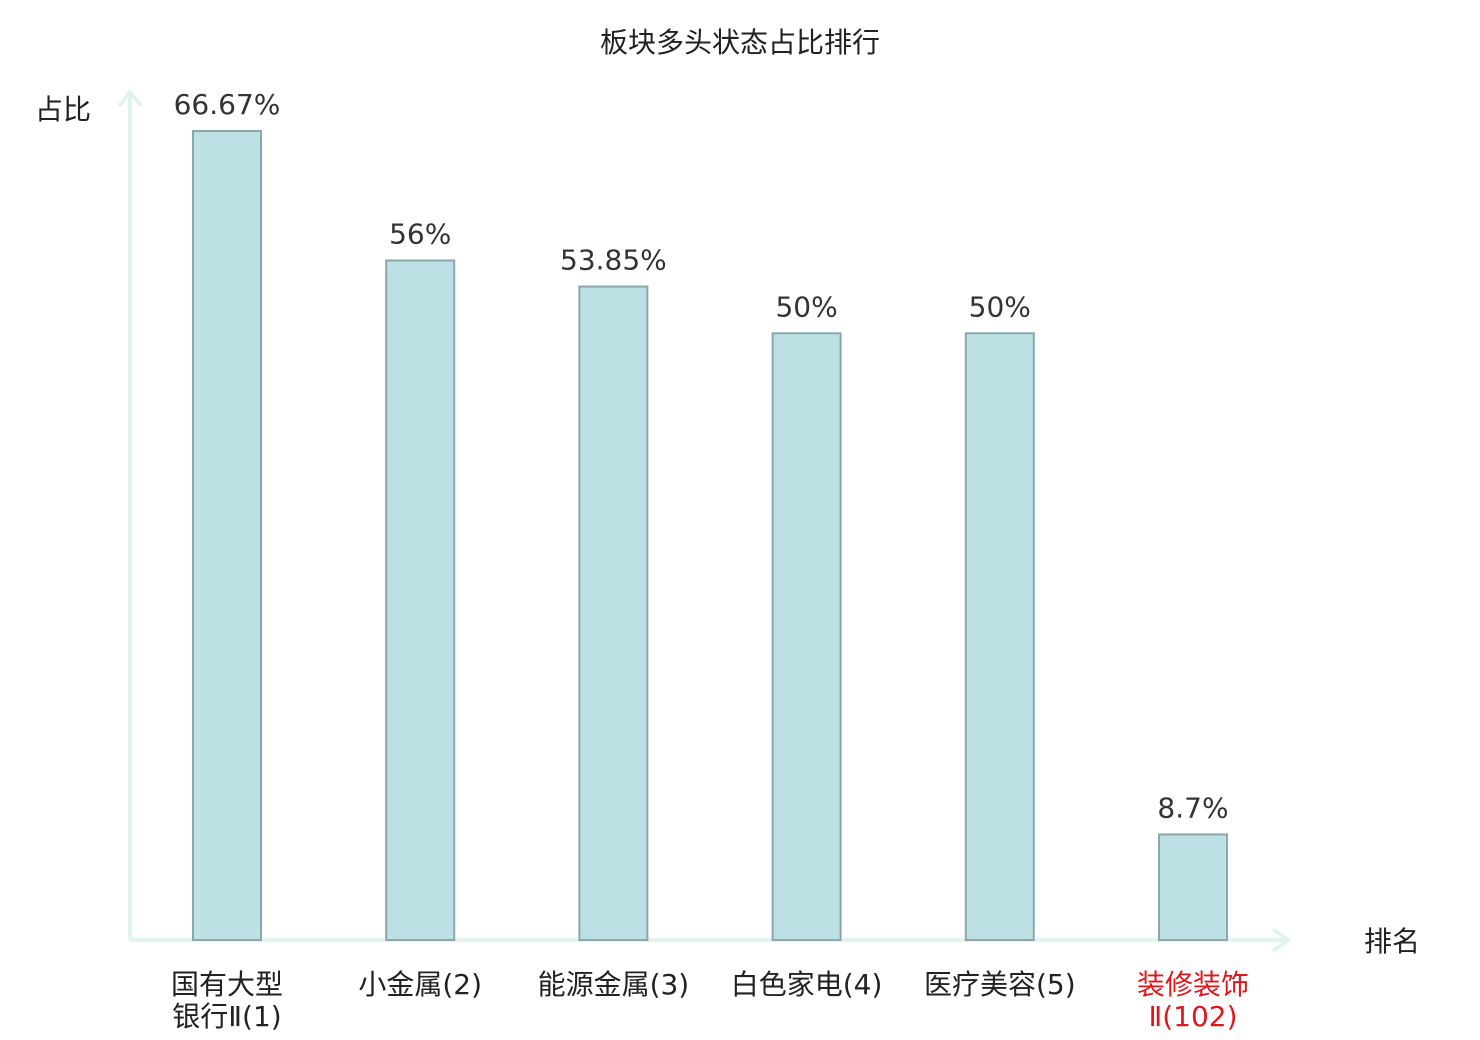 The image size is (1480, 1040). Describe the element at coordinates (420, 233) in the screenshot. I see `bar-value-label: 56%` at that location.